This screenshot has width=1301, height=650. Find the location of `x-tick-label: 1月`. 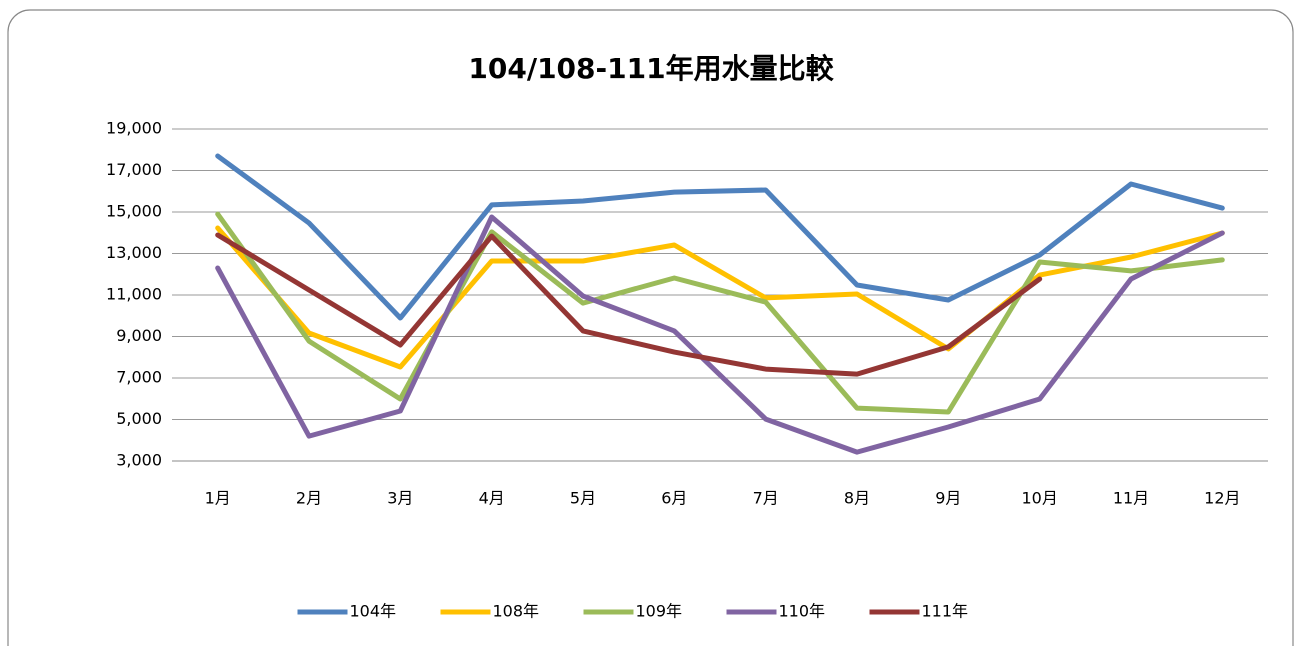

x-tick-label: 1月 is located at coordinates (218, 498).